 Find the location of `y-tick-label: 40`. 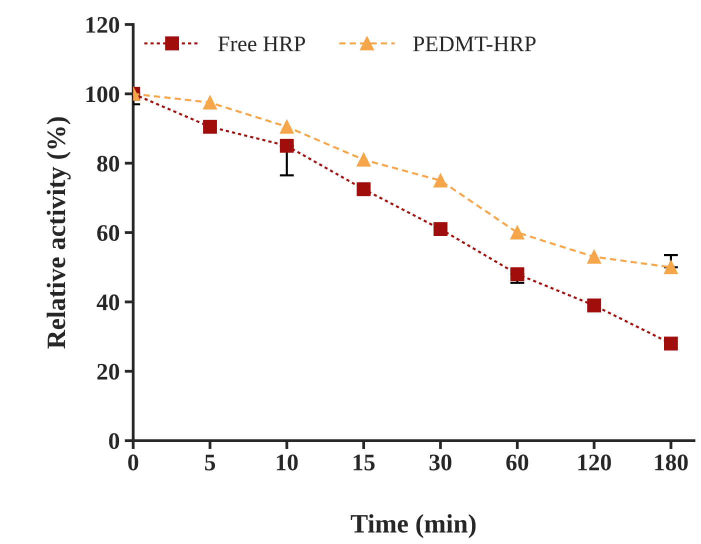

y-tick-label: 40 is located at coordinates (108, 302).